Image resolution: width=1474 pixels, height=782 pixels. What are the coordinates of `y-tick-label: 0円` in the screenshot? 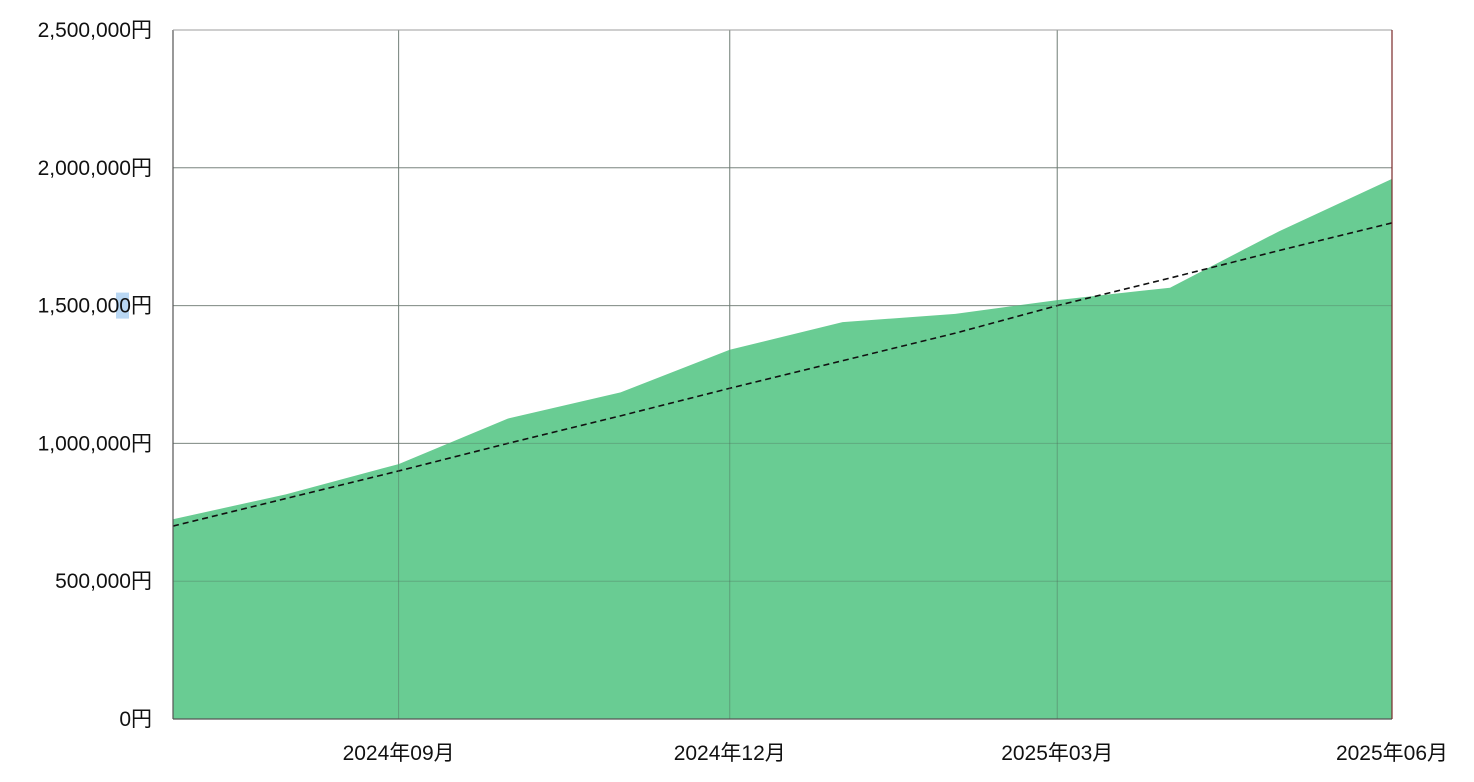 It's located at (135, 719).